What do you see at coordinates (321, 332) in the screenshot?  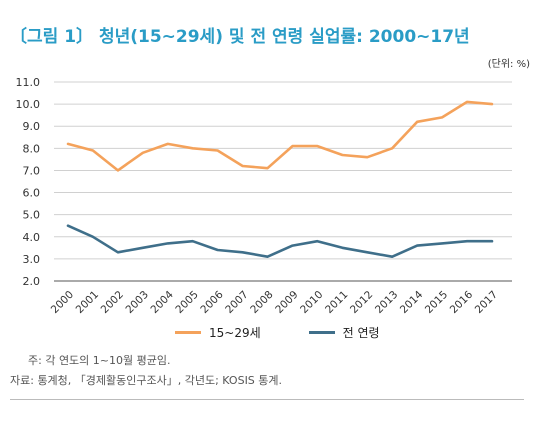 I see `legend-swatch-all-ages` at bounding box center [321, 332].